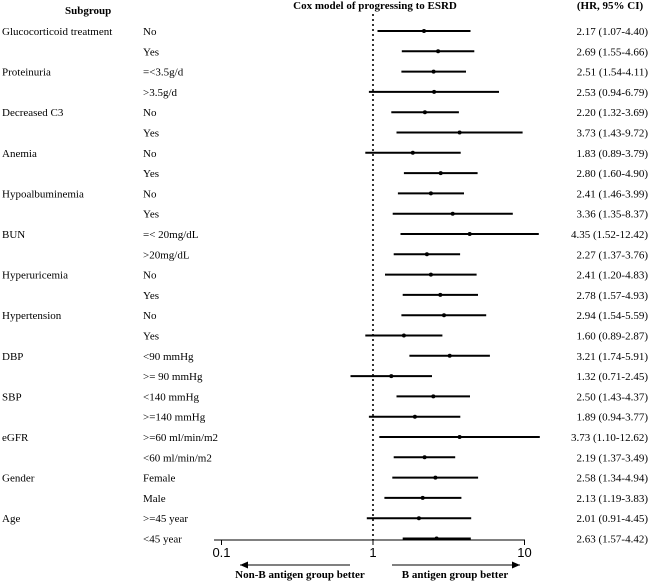 This screenshot has height=581, width=650. I want to click on hr-ci-value: 2.94 (1.54-5.59), so click(613, 316).